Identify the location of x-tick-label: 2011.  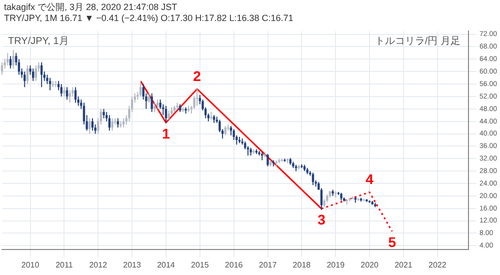
(65, 265).